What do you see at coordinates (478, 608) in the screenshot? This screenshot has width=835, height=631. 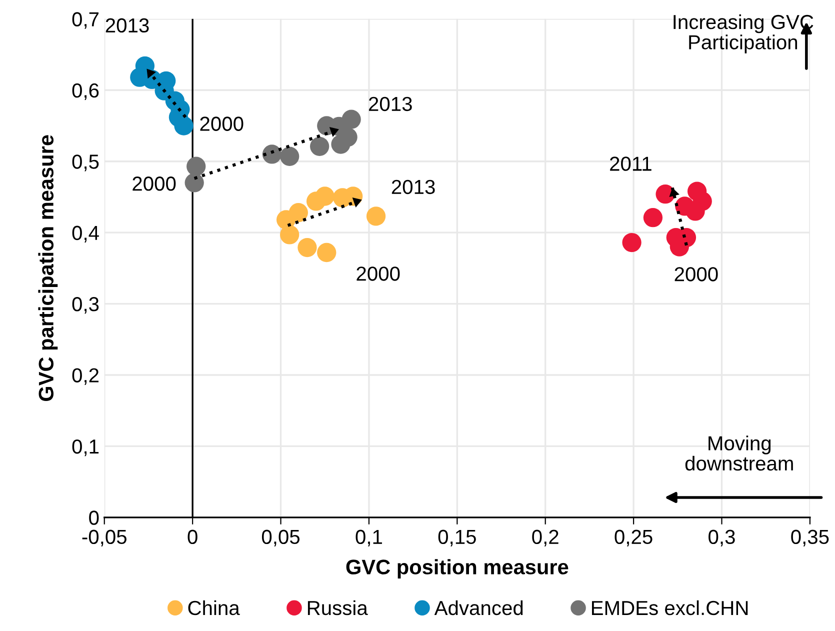 I see `legend-label: Advanced` at bounding box center [478, 608].